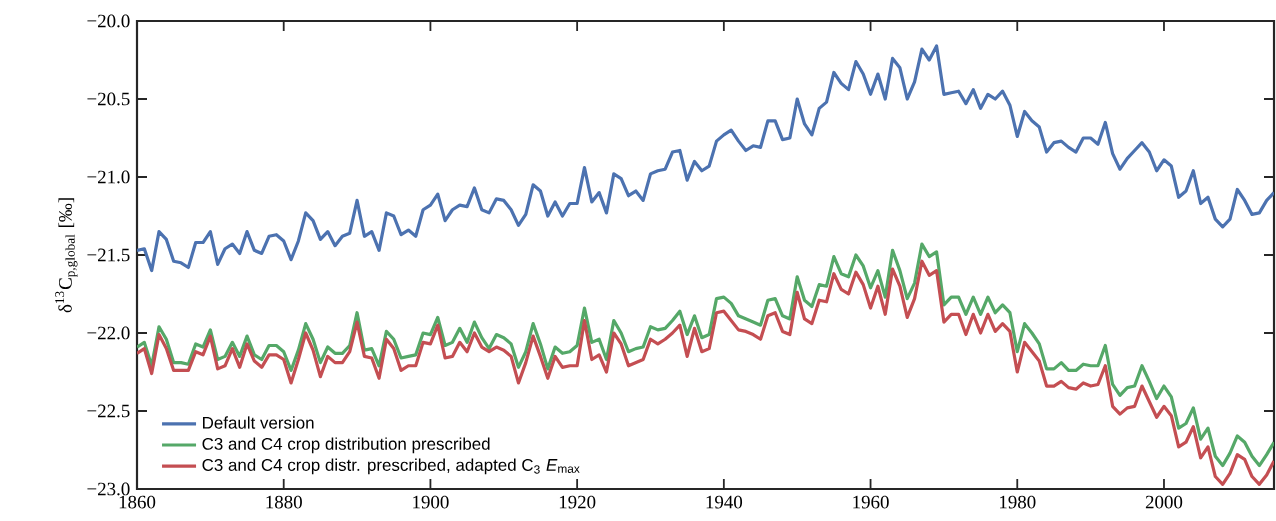 This screenshot has height=521, width=1276. Describe the element at coordinates (108, 177) in the screenshot. I see `y-tick-label: −21.0` at that location.